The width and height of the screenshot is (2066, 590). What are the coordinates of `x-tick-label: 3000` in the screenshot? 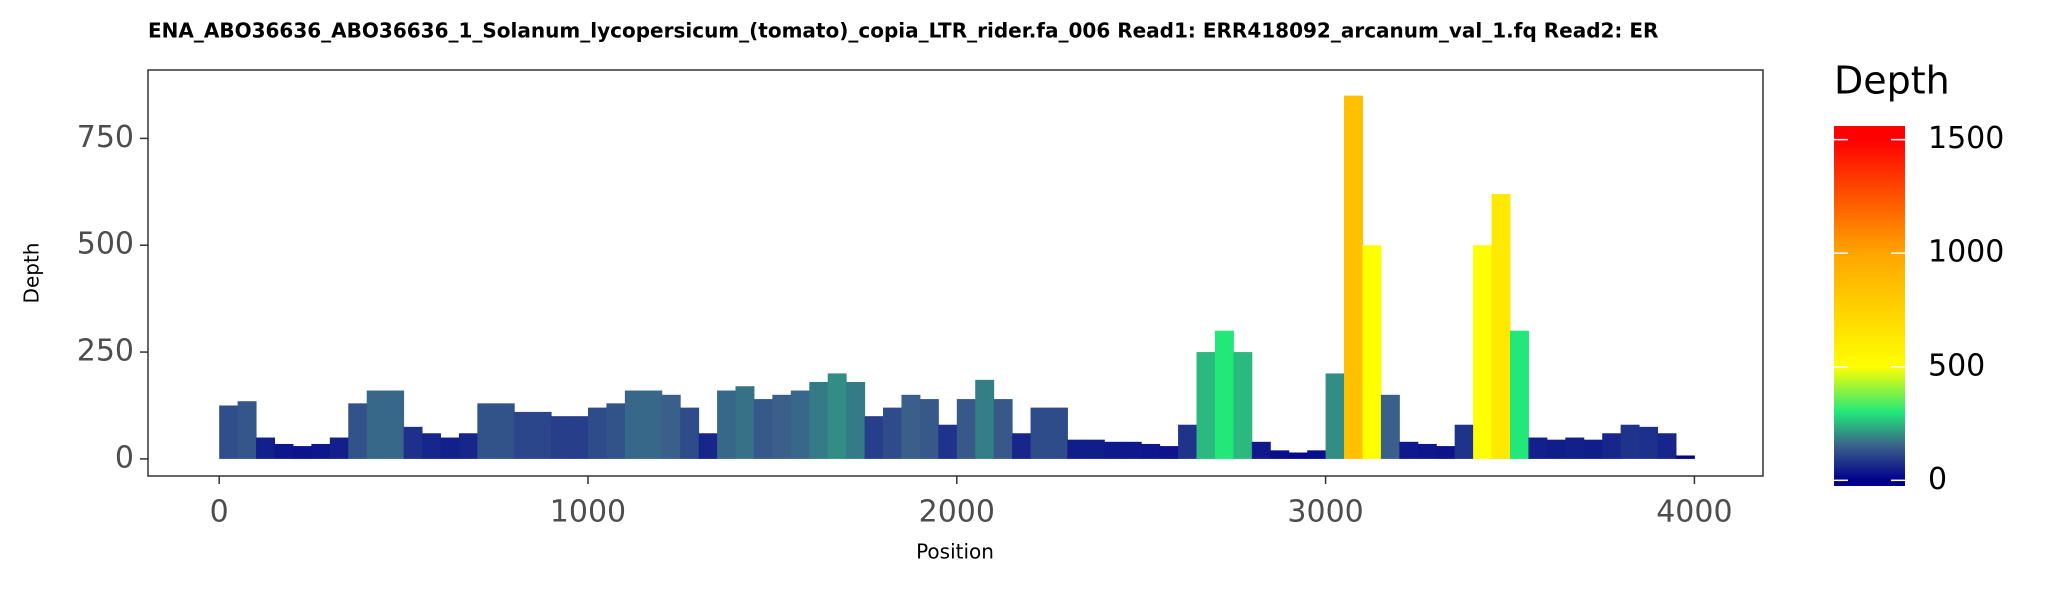 It's located at (1325, 512).